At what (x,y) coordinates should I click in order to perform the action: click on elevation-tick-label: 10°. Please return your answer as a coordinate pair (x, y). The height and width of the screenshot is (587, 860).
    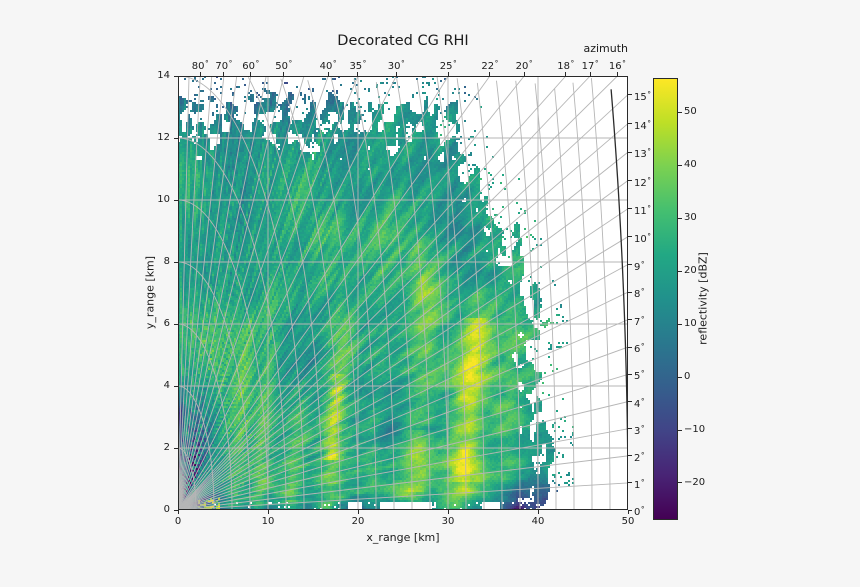
    Looking at the image, I should click on (642, 238).